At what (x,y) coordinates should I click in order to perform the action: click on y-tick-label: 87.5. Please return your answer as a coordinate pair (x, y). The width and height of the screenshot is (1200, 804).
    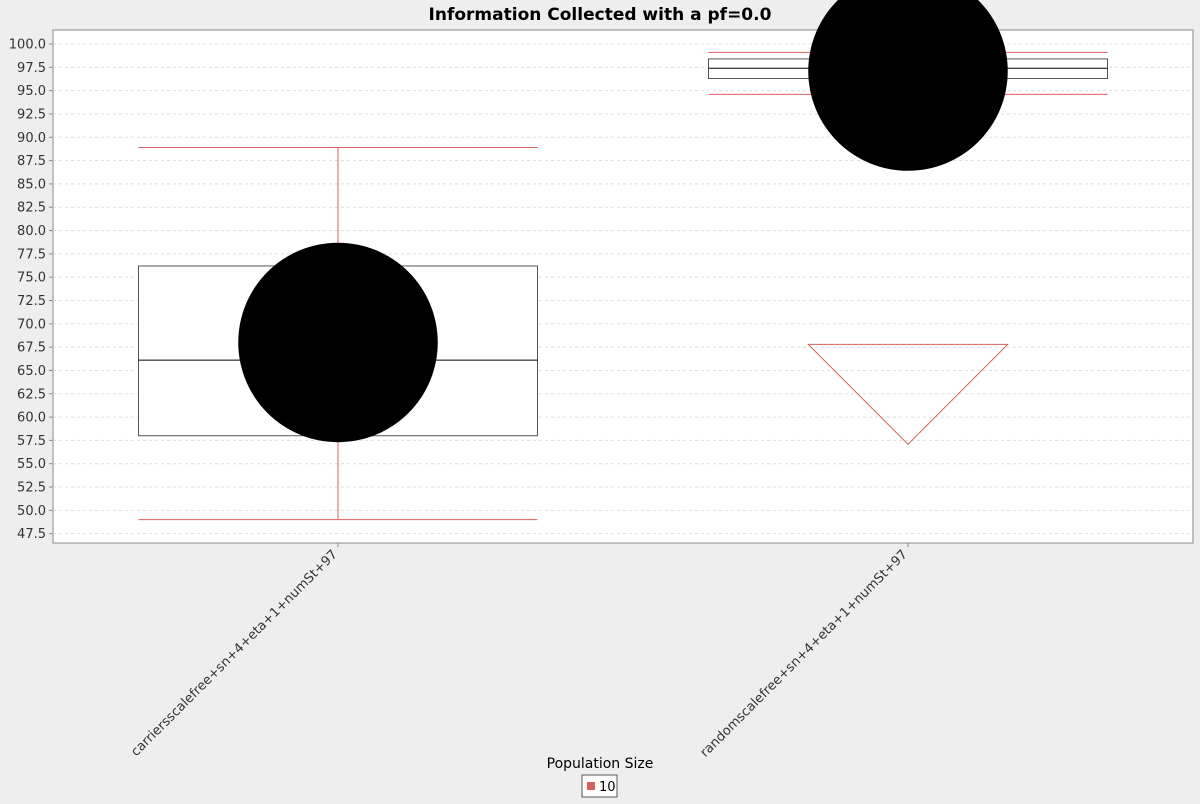
    Looking at the image, I should click on (31, 161).